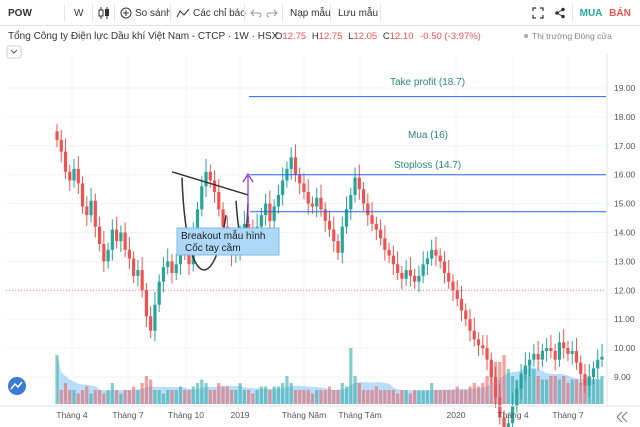 This screenshot has width=640, height=427. I want to click on price-tick-label: 19.00, so click(625, 88).